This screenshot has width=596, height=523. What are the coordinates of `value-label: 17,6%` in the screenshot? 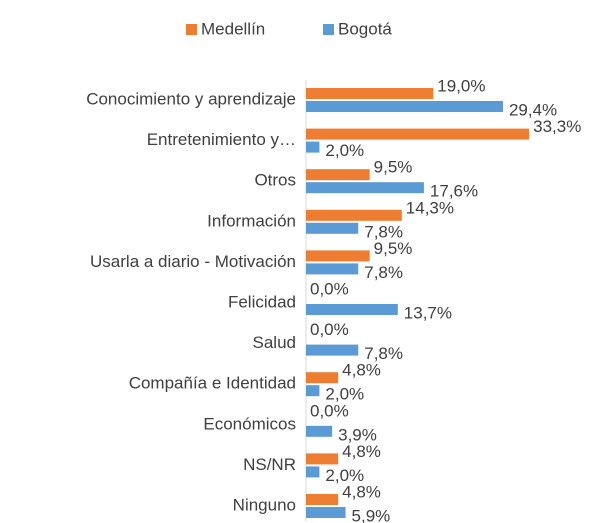 It's located at (454, 191).